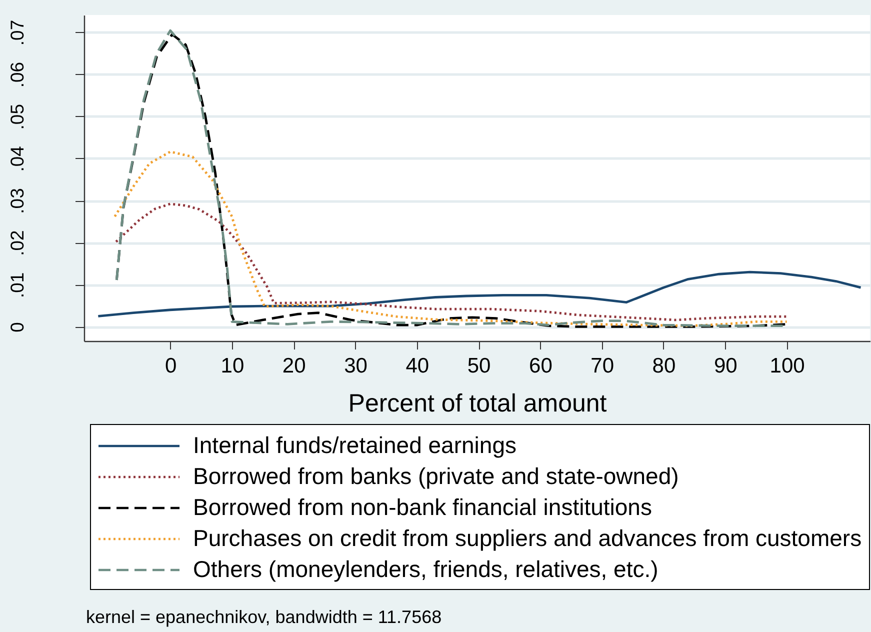 The width and height of the screenshot is (871, 632). Describe the element at coordinates (726, 366) in the screenshot. I see `x-tick-label: 90` at that location.